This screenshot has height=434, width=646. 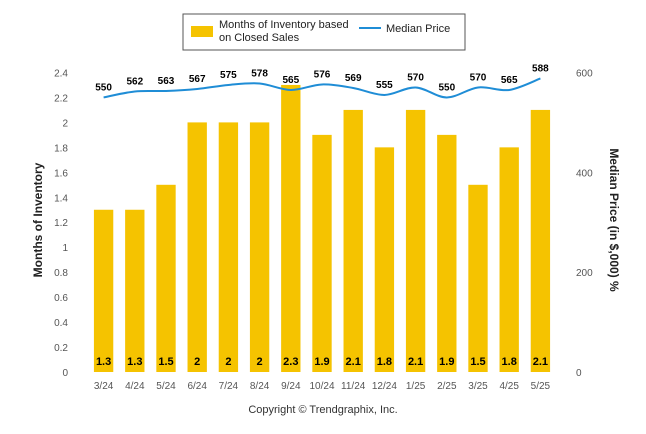 I want to click on x-tick-label: 7/24, so click(x=229, y=386).